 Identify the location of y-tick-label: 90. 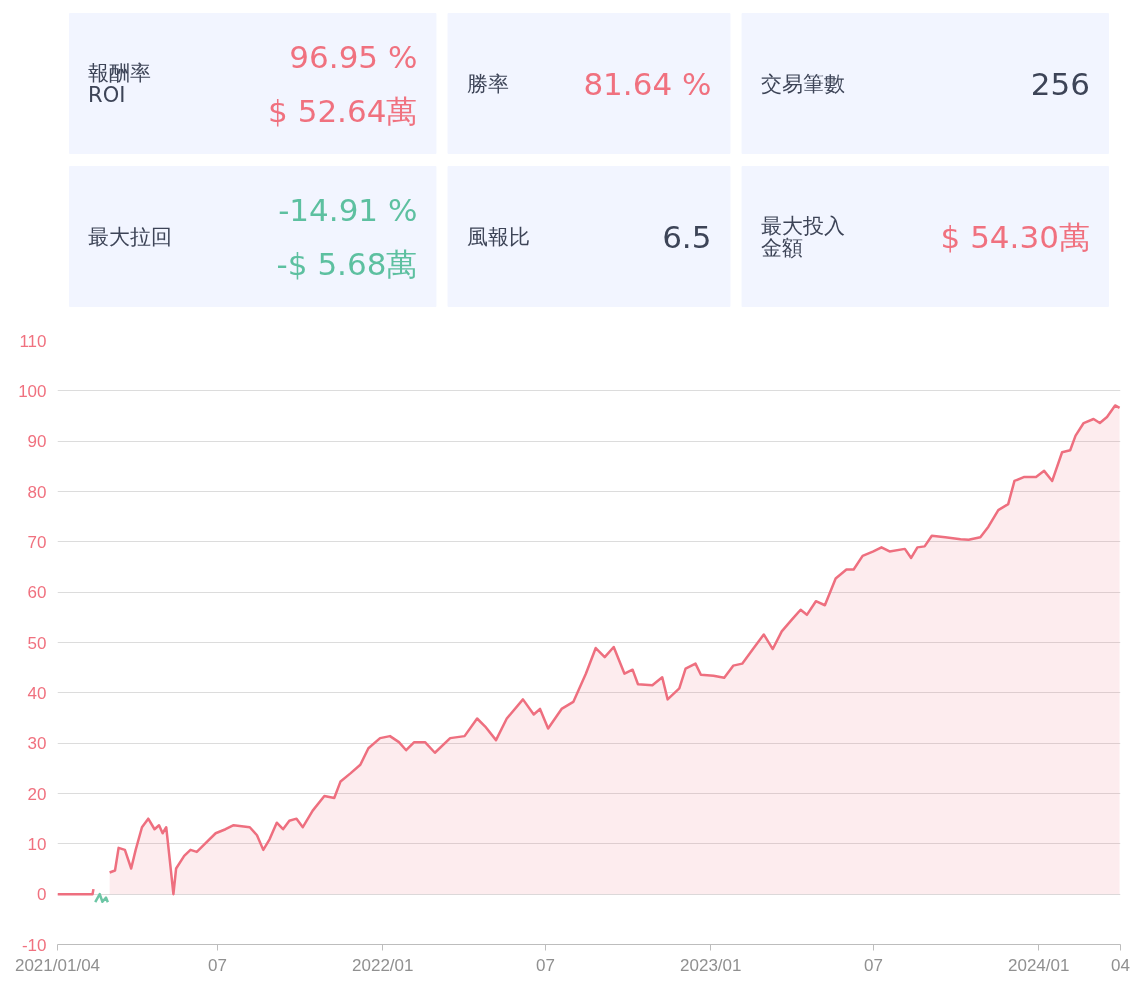
(37, 442).